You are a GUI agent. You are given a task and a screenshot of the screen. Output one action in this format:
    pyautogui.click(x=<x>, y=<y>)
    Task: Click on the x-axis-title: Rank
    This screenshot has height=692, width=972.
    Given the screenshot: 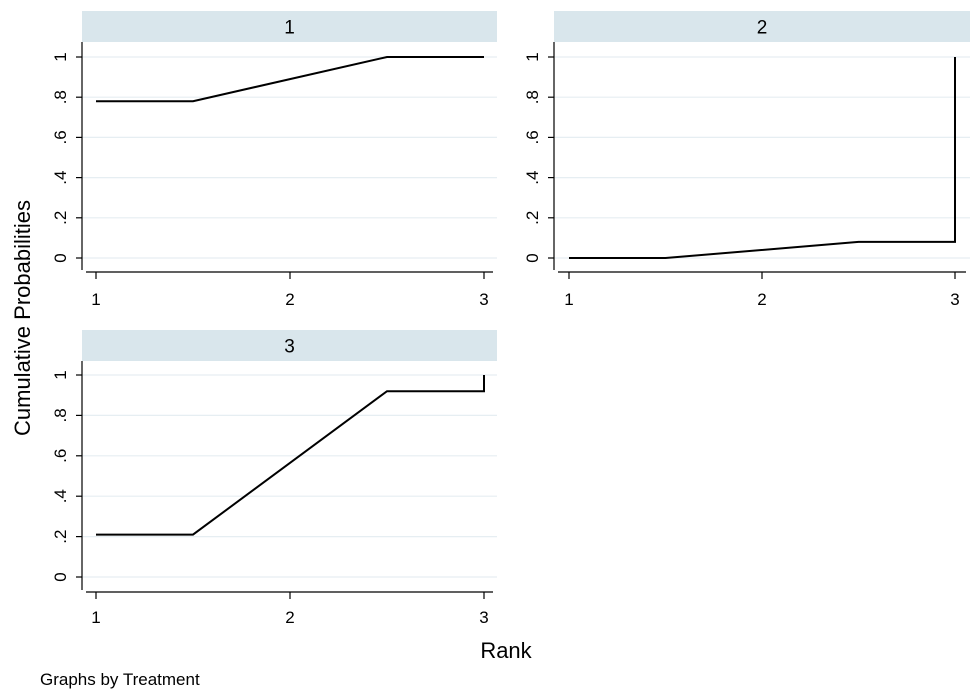 What is the action you would take?
    pyautogui.click(x=506, y=650)
    